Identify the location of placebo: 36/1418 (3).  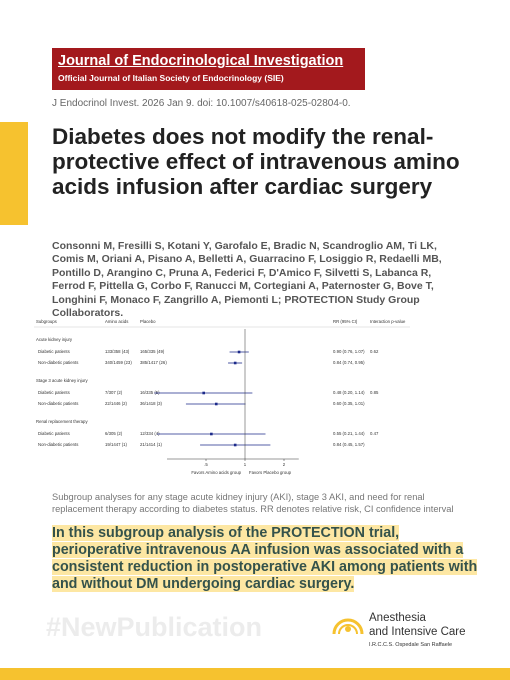
(151, 403).